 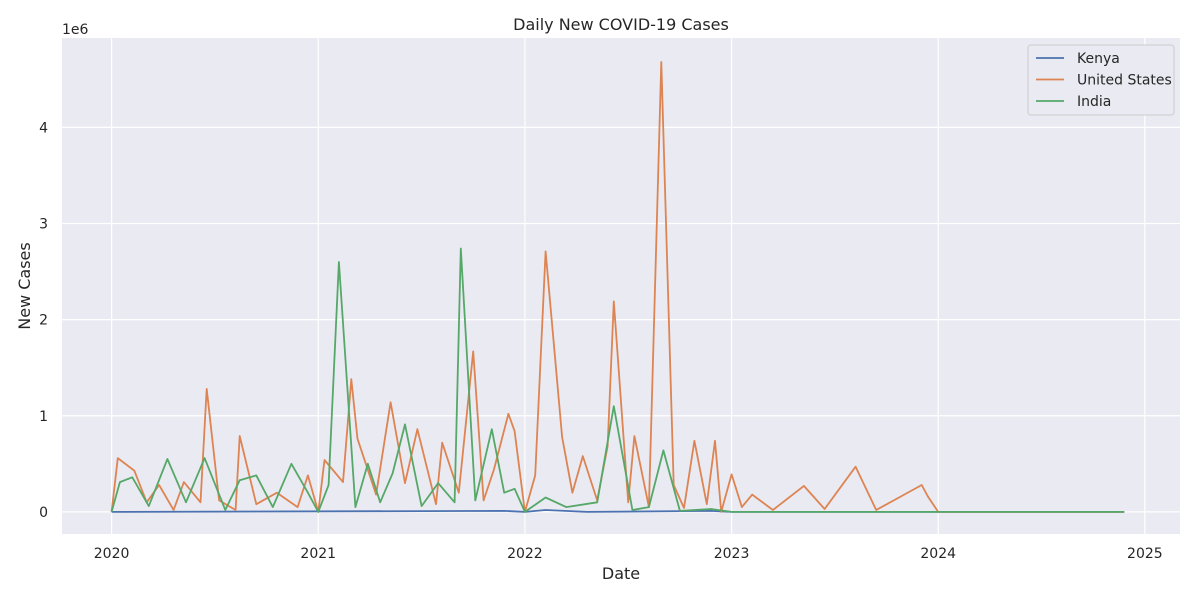 I want to click on x-tick-label: 2022, so click(x=525, y=554).